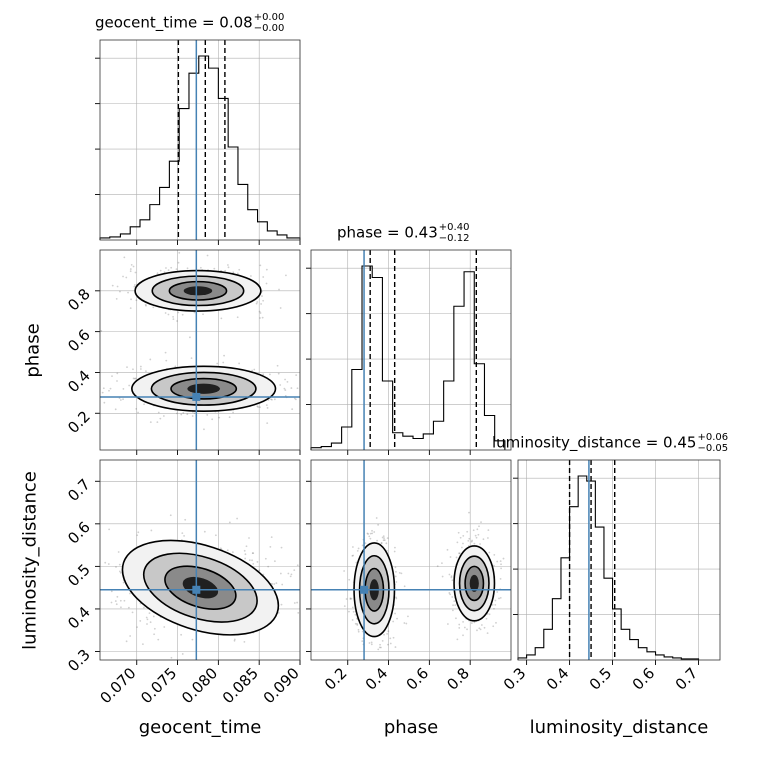 Image resolution: width=760 pixels, height=760 pixels. I want to click on x-tick-label-phase-vs-luminosity-distance: 0.4, so click(377, 679).